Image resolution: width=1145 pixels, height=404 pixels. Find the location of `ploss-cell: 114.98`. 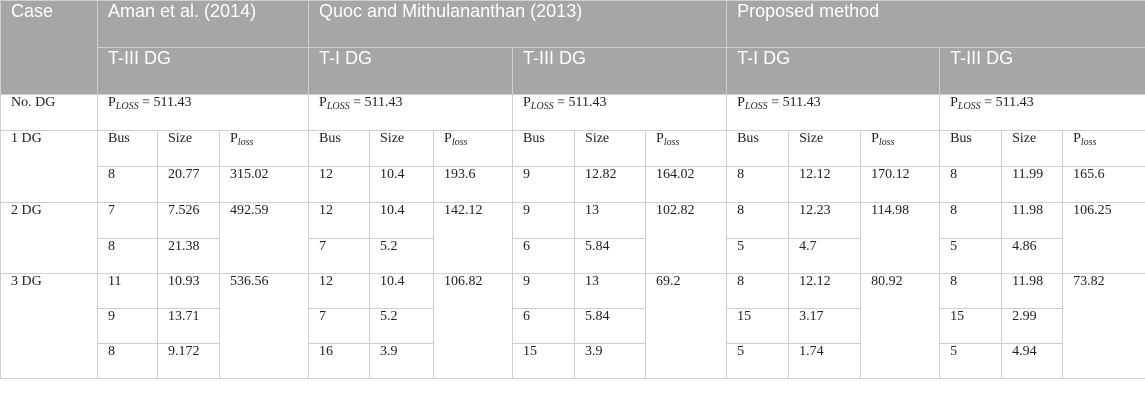

ploss-cell: 114.98 is located at coordinates (900, 238).